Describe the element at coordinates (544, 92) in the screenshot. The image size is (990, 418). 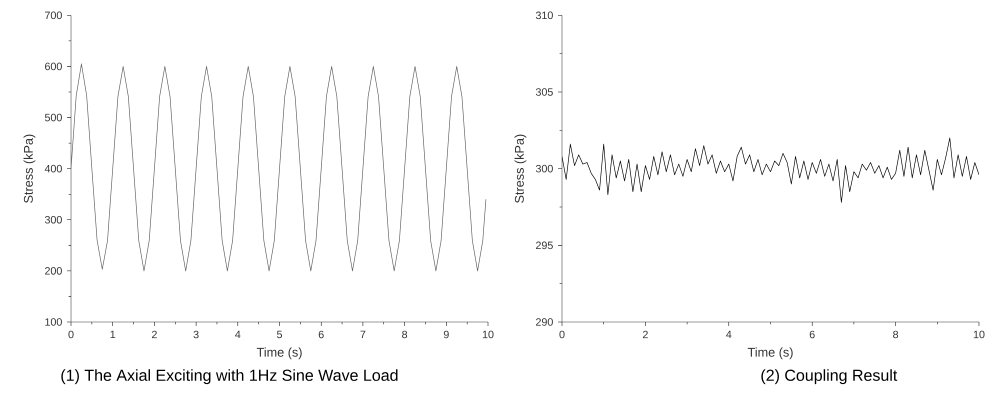
I see `y-tick-label: 305` at that location.